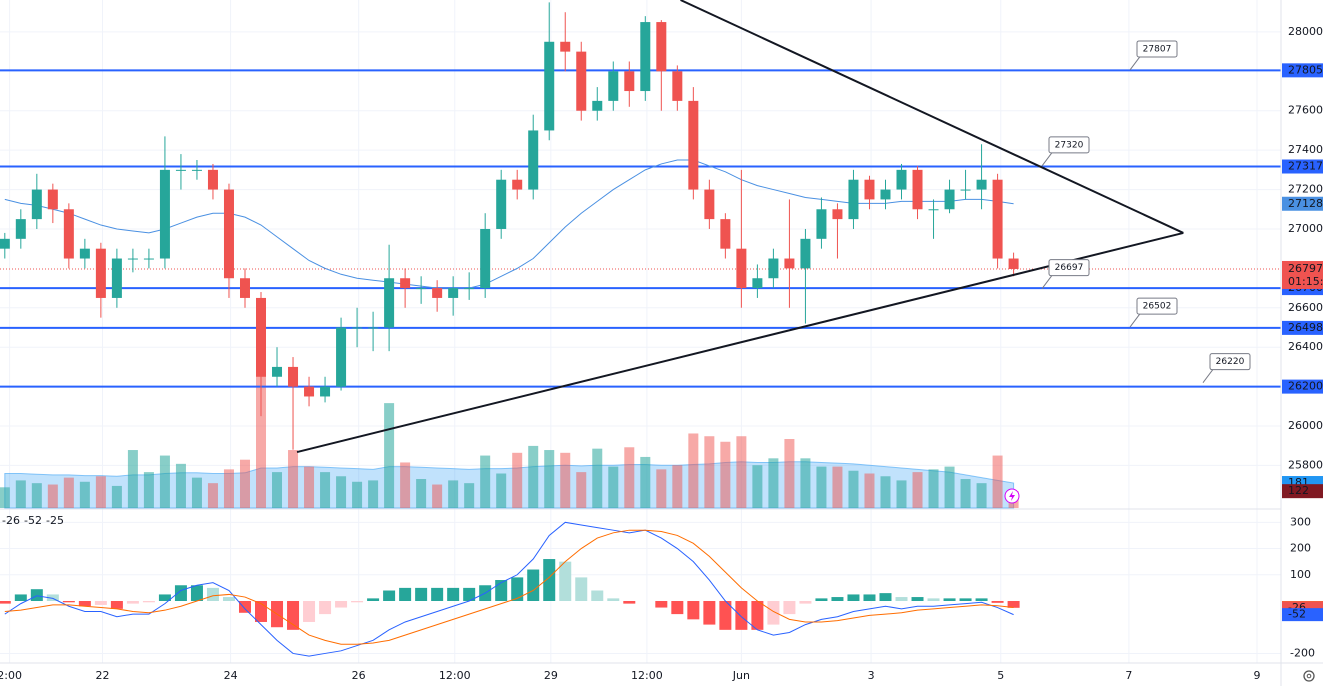 The width and height of the screenshot is (1323, 686). Describe the element at coordinates (1302, 615) in the screenshot. I see `macd-axis-label-bg` at that location.